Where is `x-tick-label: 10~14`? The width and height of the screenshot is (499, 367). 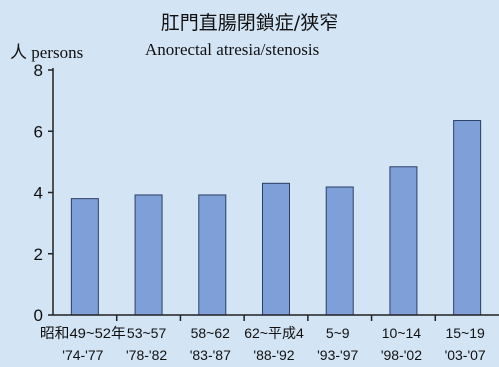
x-tick-label: 10~14 is located at coordinates (402, 333).